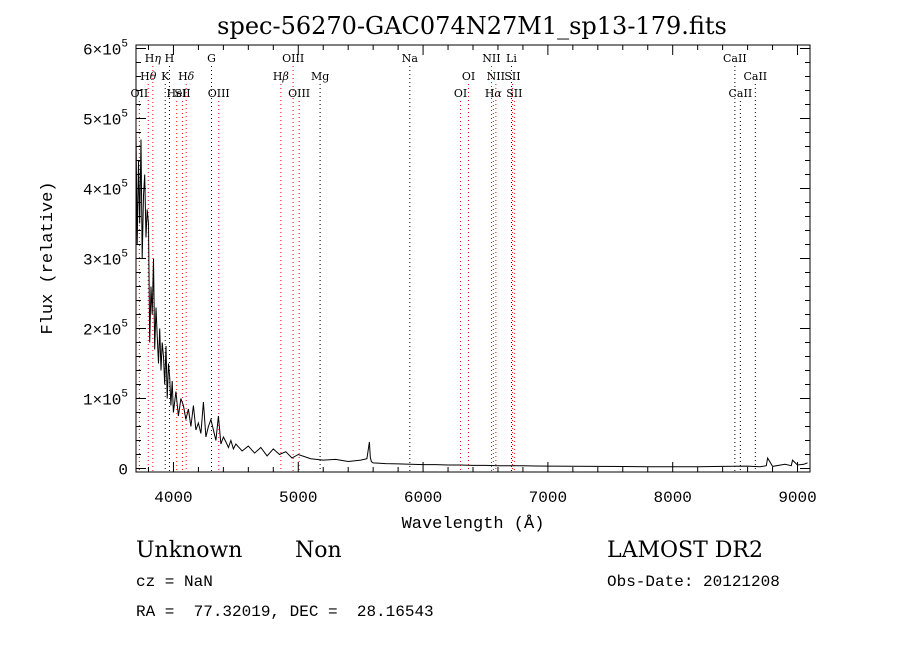 The image size is (900, 650). Describe the element at coordinates (735, 58) in the screenshot. I see `line-label-23: CaII` at that location.